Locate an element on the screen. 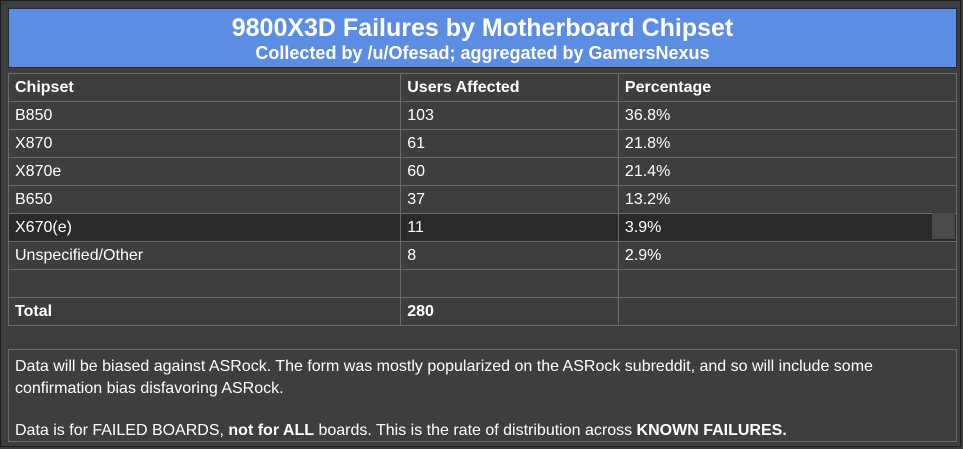  cell-percentage: 21.4% is located at coordinates (787, 171).